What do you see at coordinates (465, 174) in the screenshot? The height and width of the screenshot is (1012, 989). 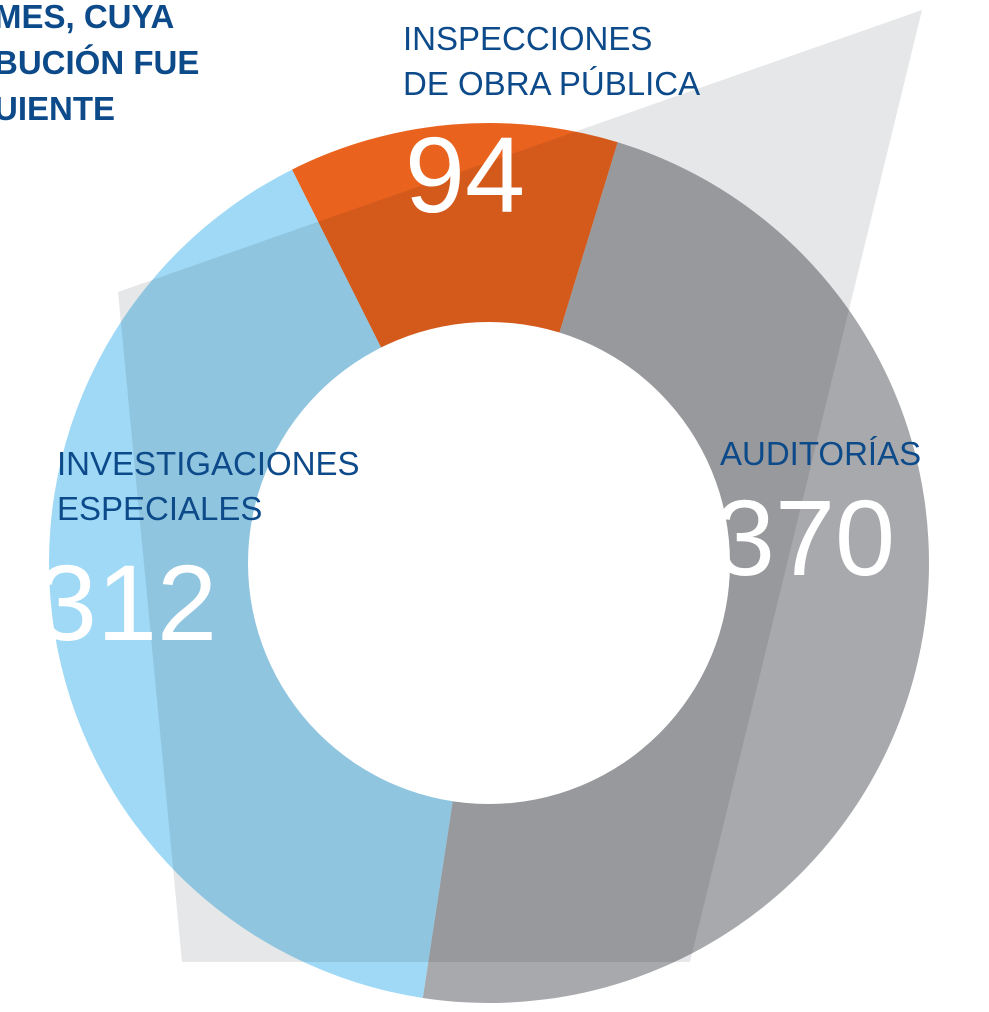 I see `value-label: 94` at bounding box center [465, 174].